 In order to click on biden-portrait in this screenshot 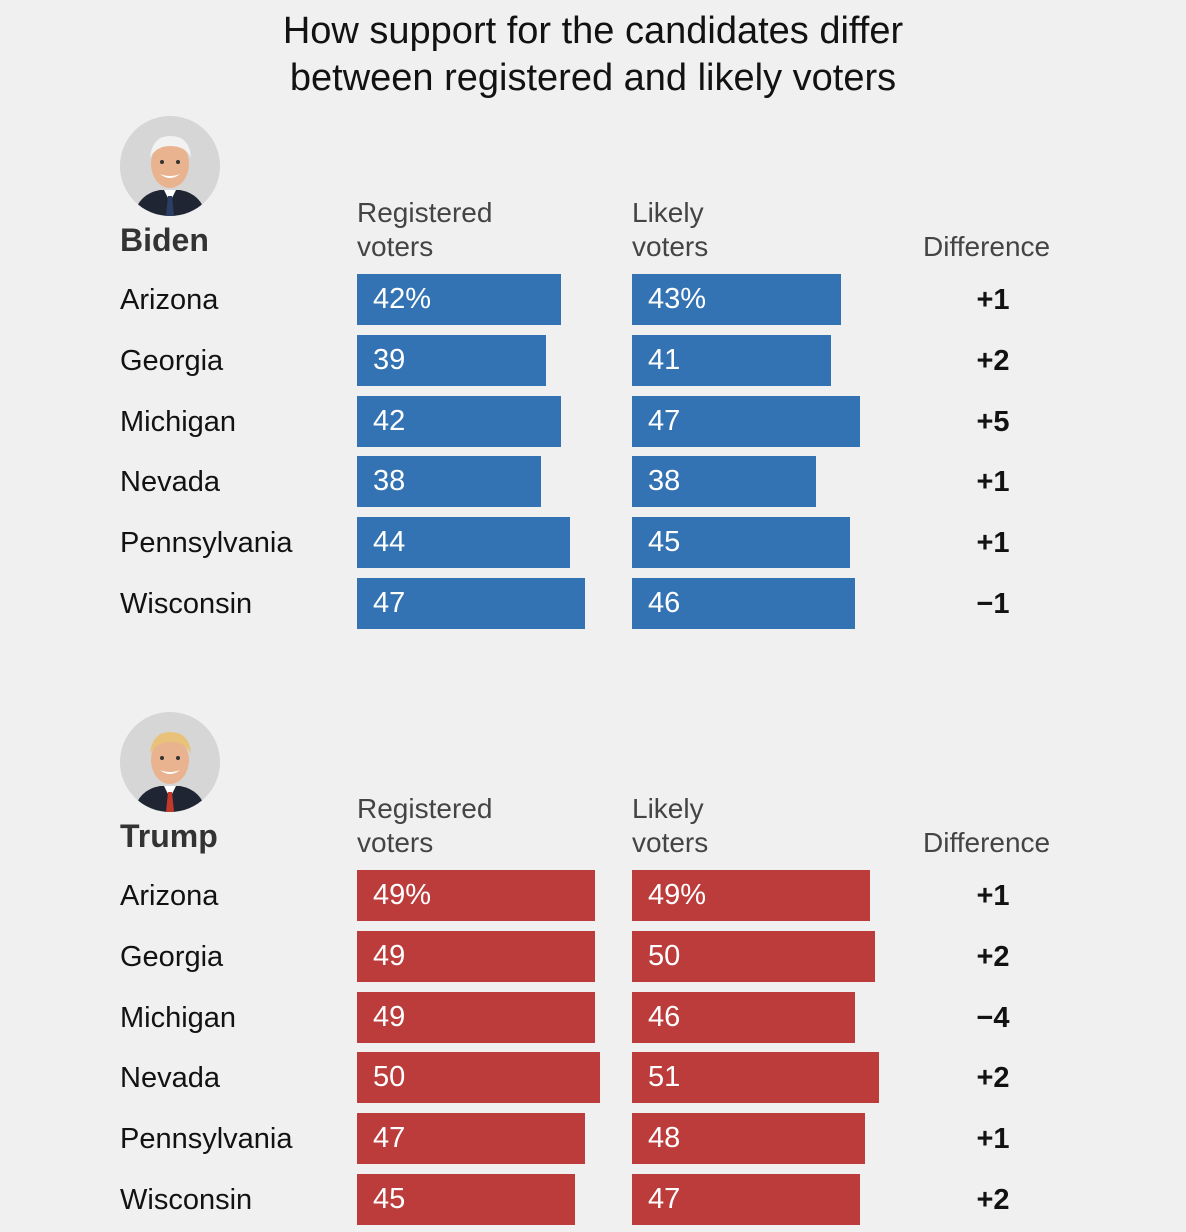, I will do `click(170, 166)`.